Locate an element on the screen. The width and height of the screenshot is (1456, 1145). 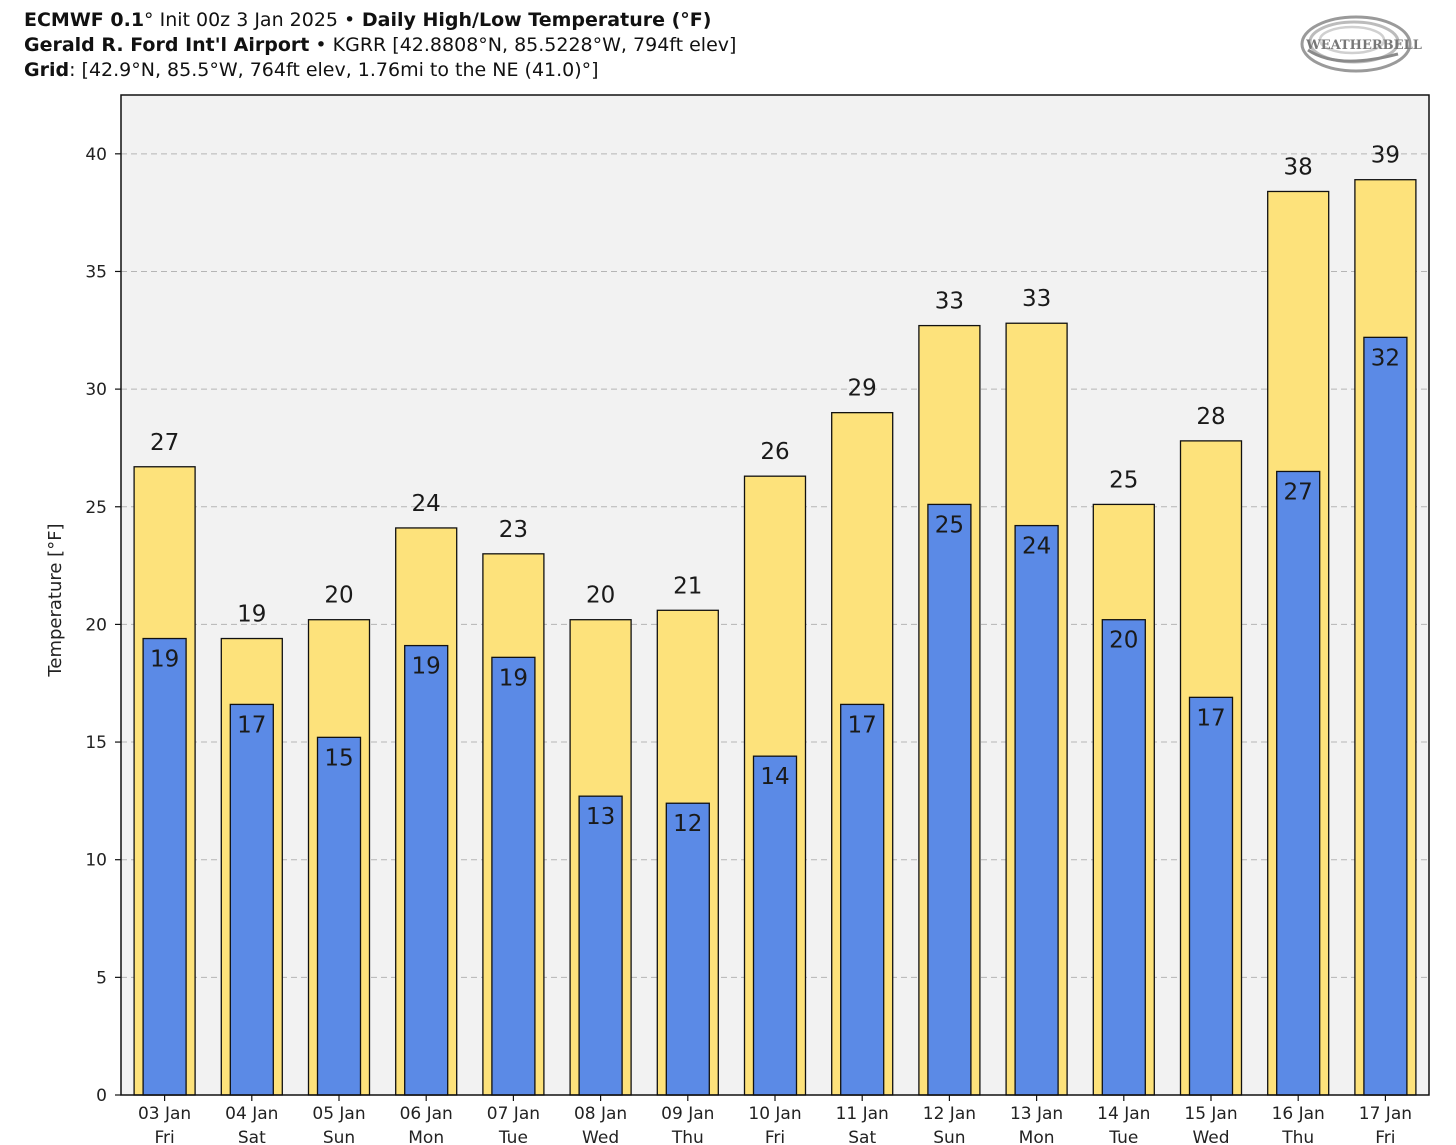
high-value-label: 38 is located at coordinates (1298, 167).